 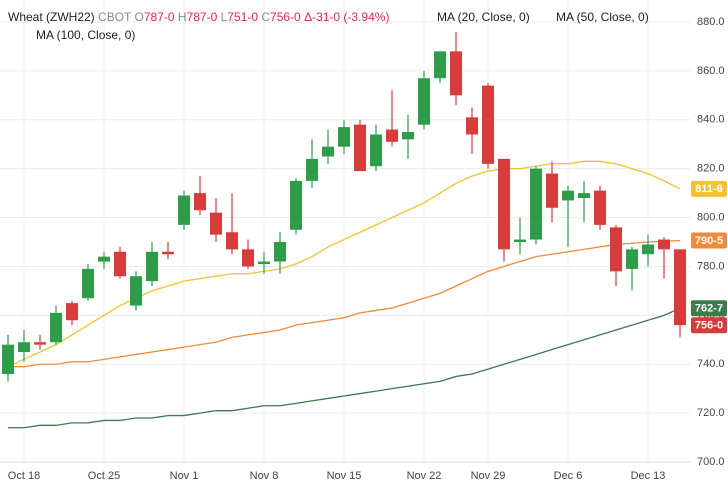 What do you see at coordinates (344, 476) in the screenshot?
I see `x-tick-label: Nov 15` at bounding box center [344, 476].